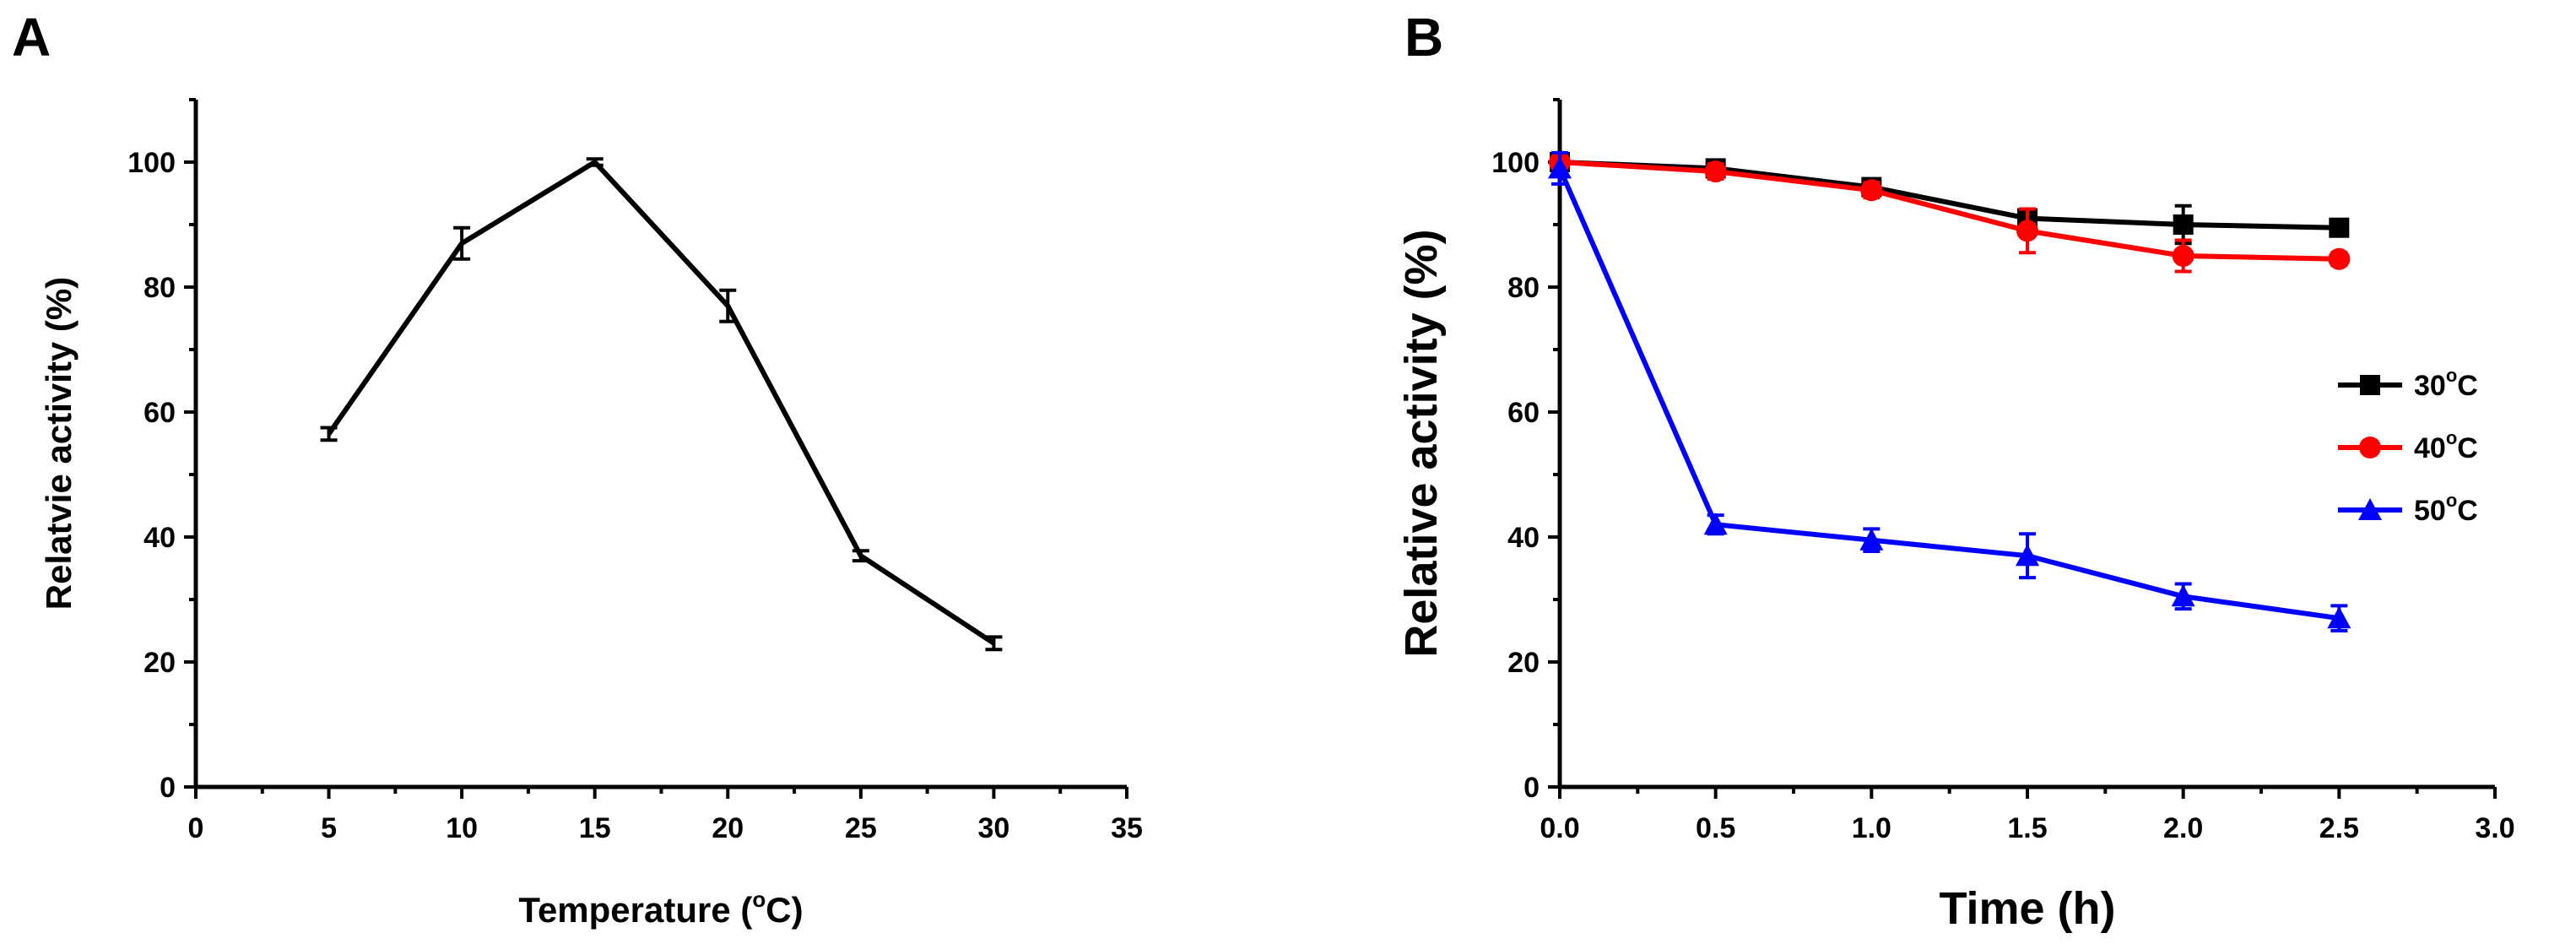 The height and width of the screenshot is (944, 2576). I want to click on panel-b-x-tick-label: 1.5, so click(2027, 828).